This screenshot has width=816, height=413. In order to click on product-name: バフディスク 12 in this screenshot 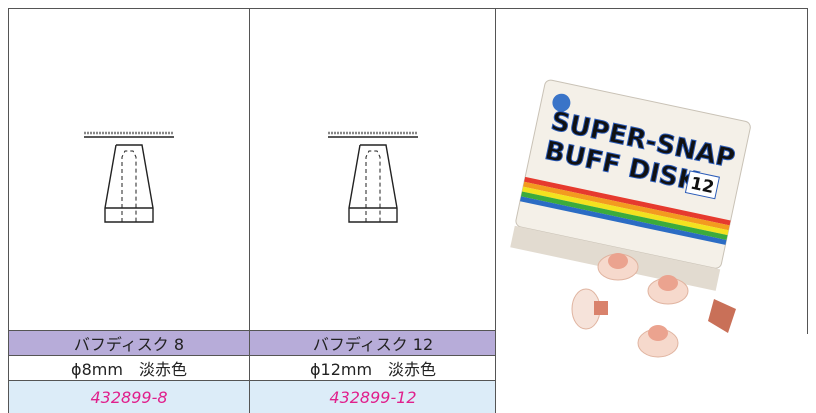, I will do `click(372, 343)`.